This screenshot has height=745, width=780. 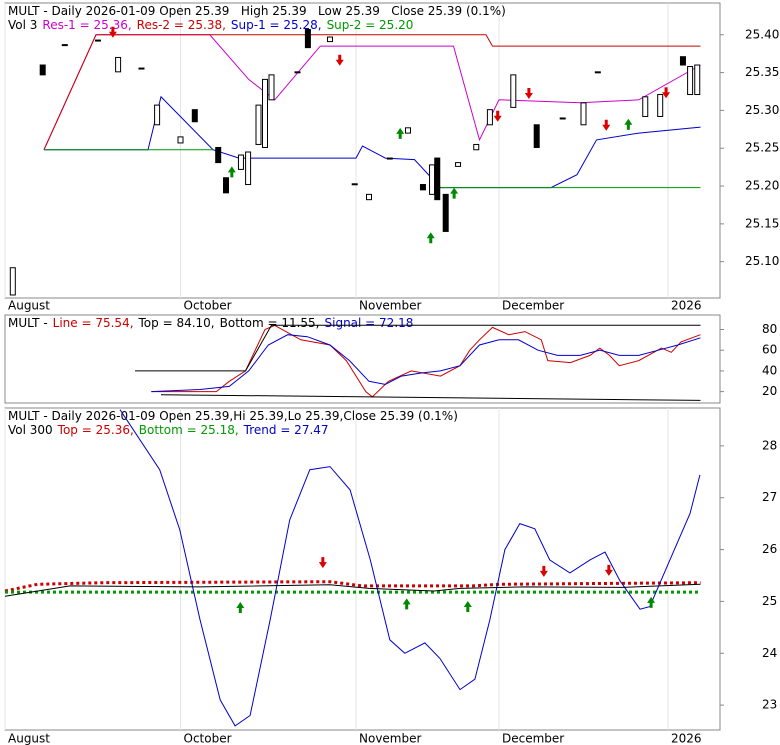 I want to click on panel-frame, so click(x=362, y=359).